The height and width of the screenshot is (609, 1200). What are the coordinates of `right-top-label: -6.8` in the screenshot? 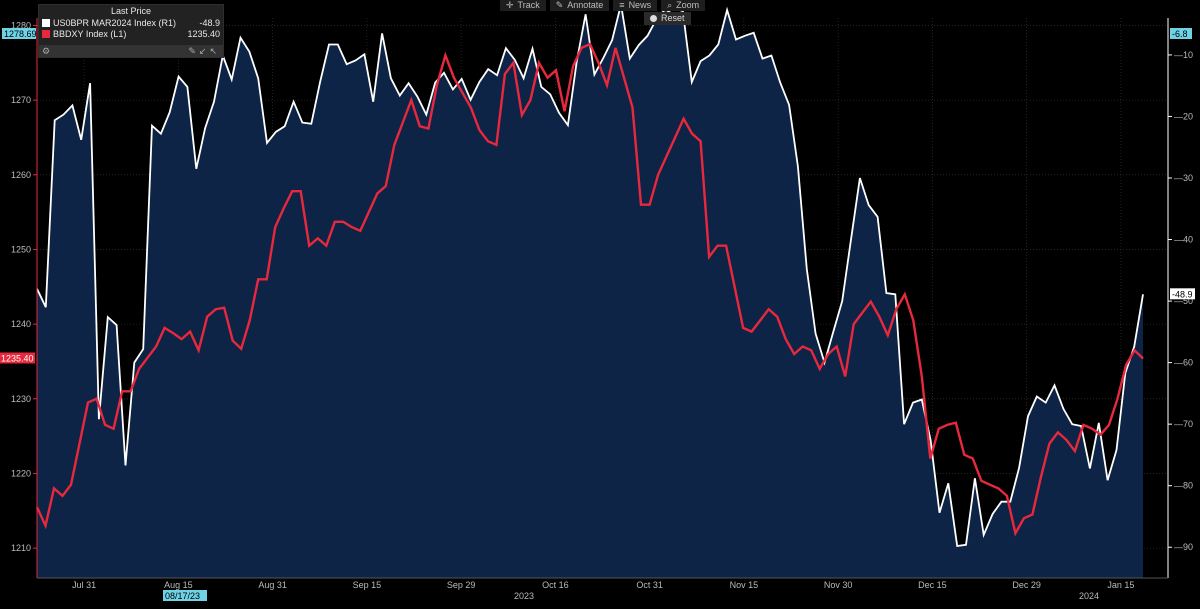 It's located at (1180, 34).